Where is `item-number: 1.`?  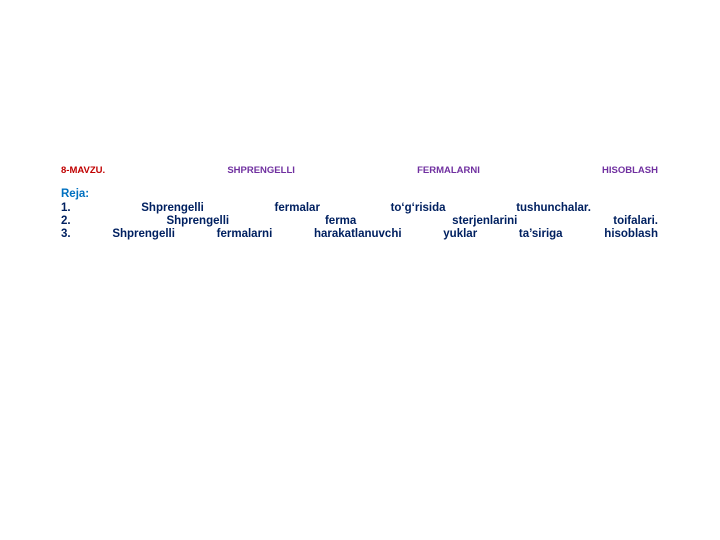 item-number: 1. is located at coordinates (66, 208).